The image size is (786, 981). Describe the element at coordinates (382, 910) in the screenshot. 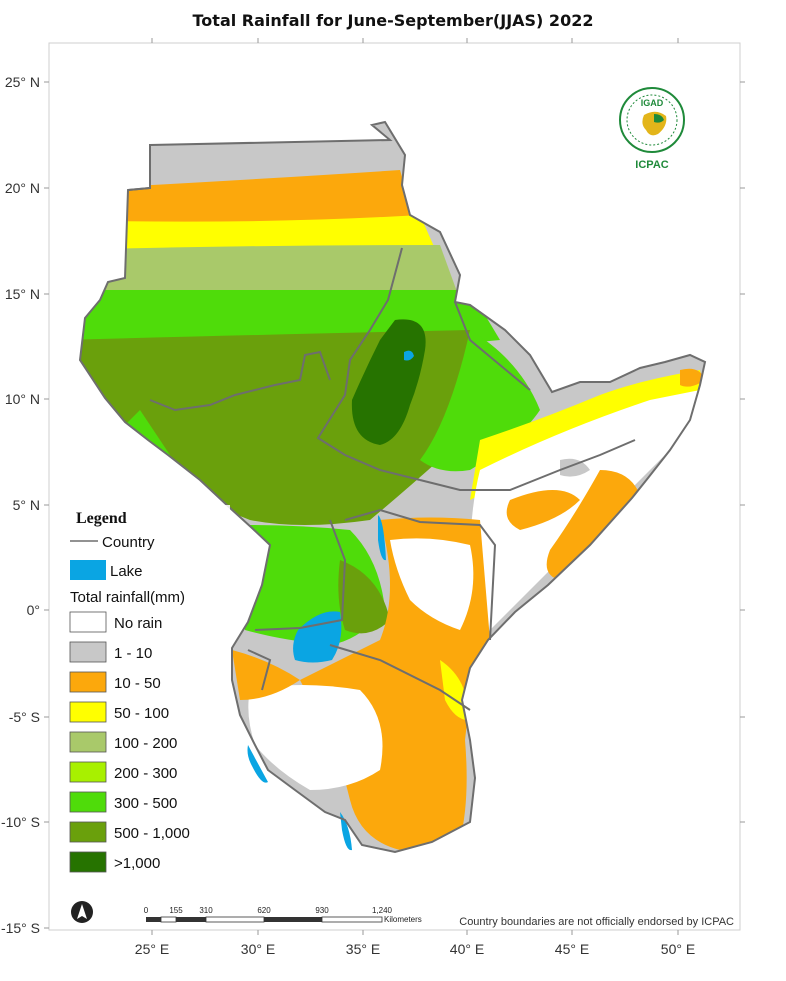

I see `scale-tick-1240: 1,240` at that location.